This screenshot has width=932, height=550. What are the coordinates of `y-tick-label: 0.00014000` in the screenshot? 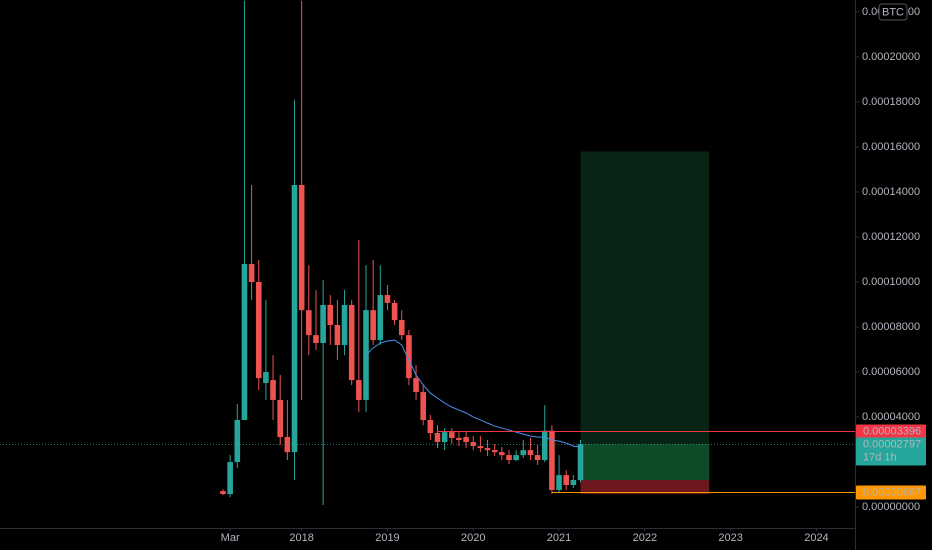 It's located at (891, 192).